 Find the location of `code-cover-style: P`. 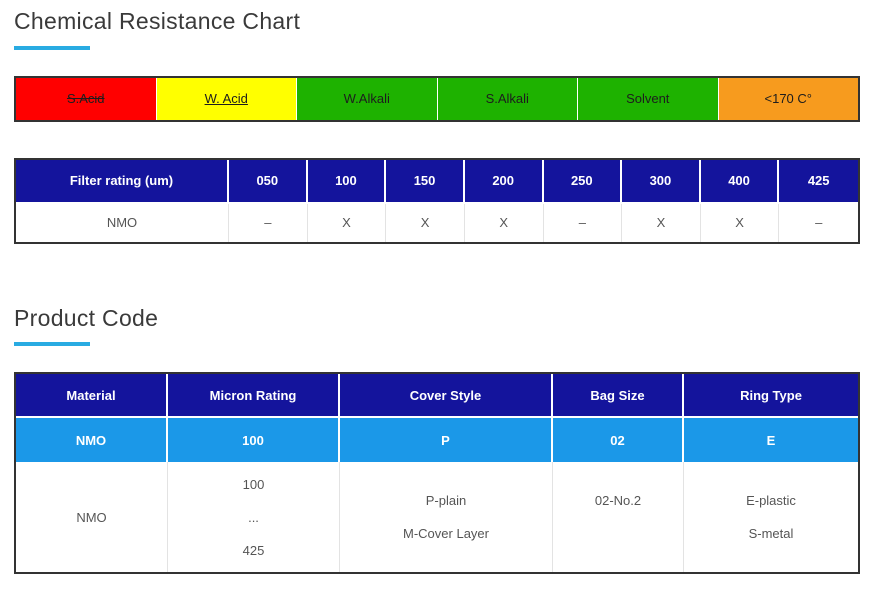

code-cover-style: P is located at coordinates (446, 440).